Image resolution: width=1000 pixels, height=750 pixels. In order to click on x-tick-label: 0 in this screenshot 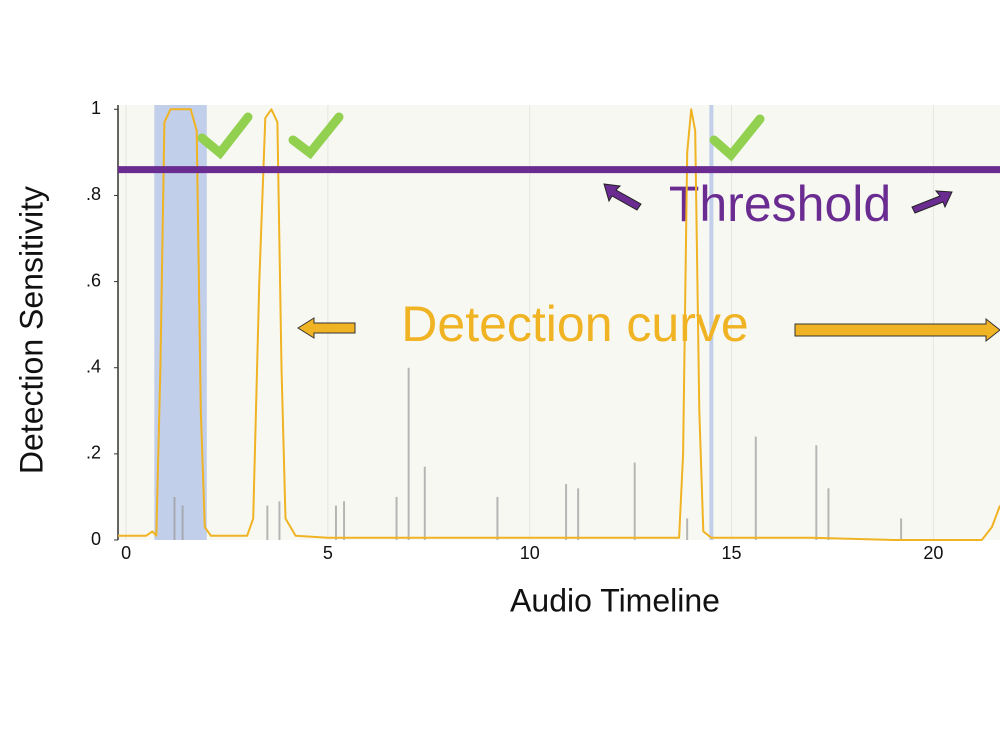, I will do `click(126, 553)`.